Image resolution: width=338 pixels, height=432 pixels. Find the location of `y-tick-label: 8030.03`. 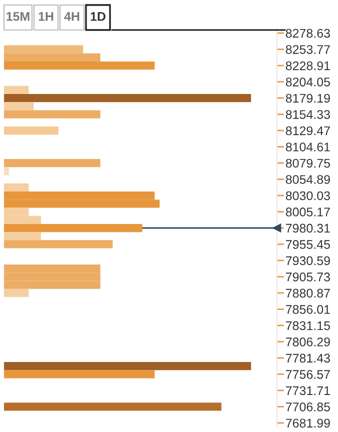

y-tick-label: 8030.03 is located at coordinates (308, 195).